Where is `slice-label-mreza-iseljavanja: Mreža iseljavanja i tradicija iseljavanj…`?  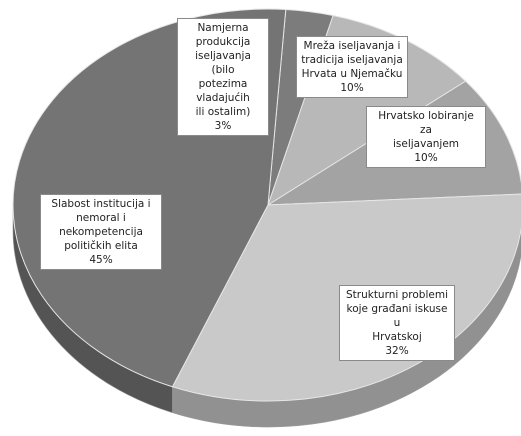 slice-label-mreza-iseljavanja: Mreža iseljavanja i tradicija iseljavanj… is located at coordinates (352, 67).